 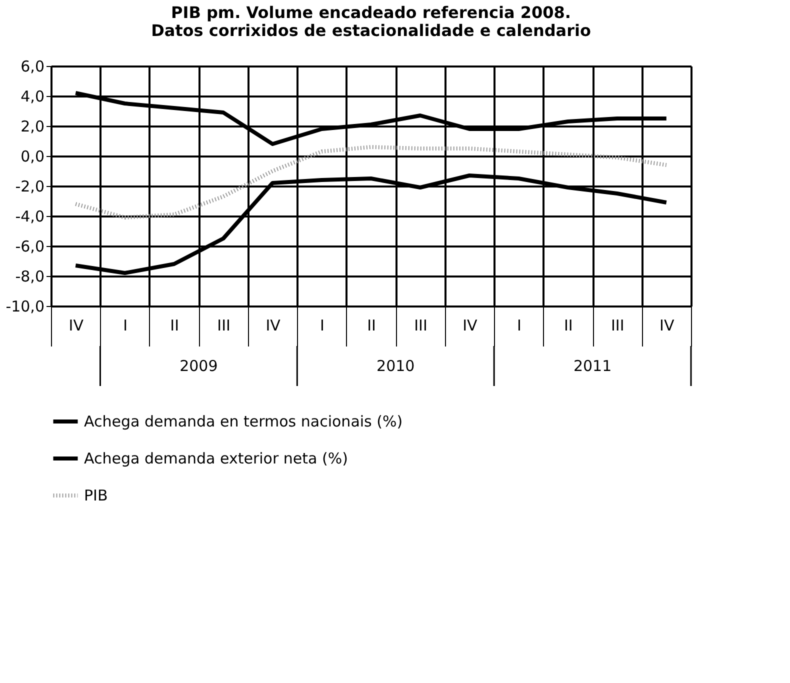 What do you see at coordinates (199, 366) in the screenshot?
I see `text: 2009` at bounding box center [199, 366].